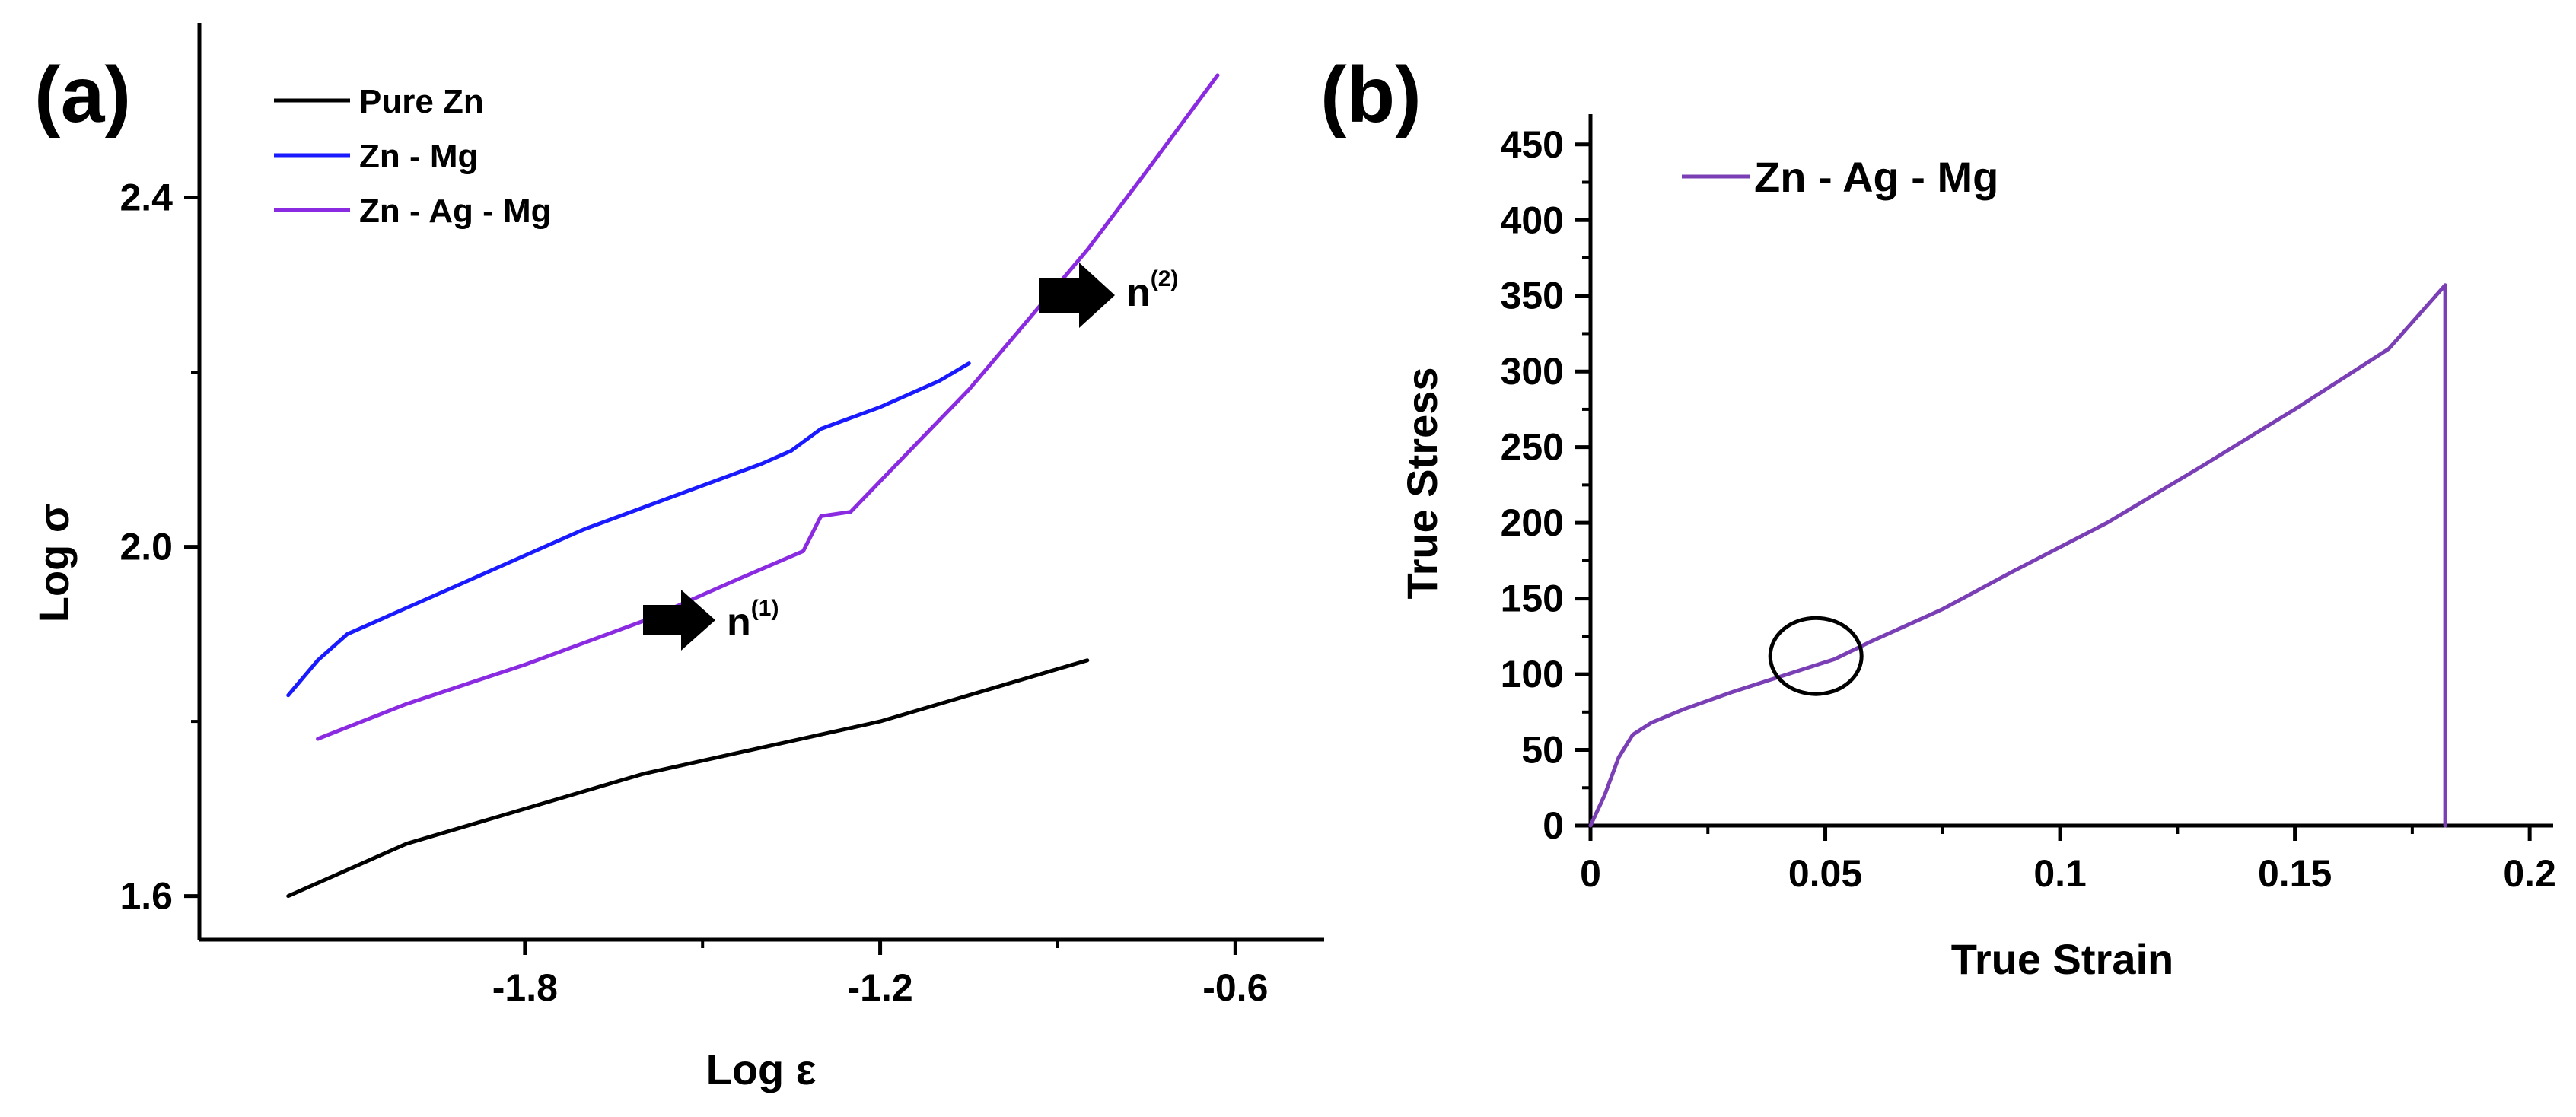 The width and height of the screenshot is (2576, 1117). I want to click on y-tick-label: 2.0, so click(146, 547).